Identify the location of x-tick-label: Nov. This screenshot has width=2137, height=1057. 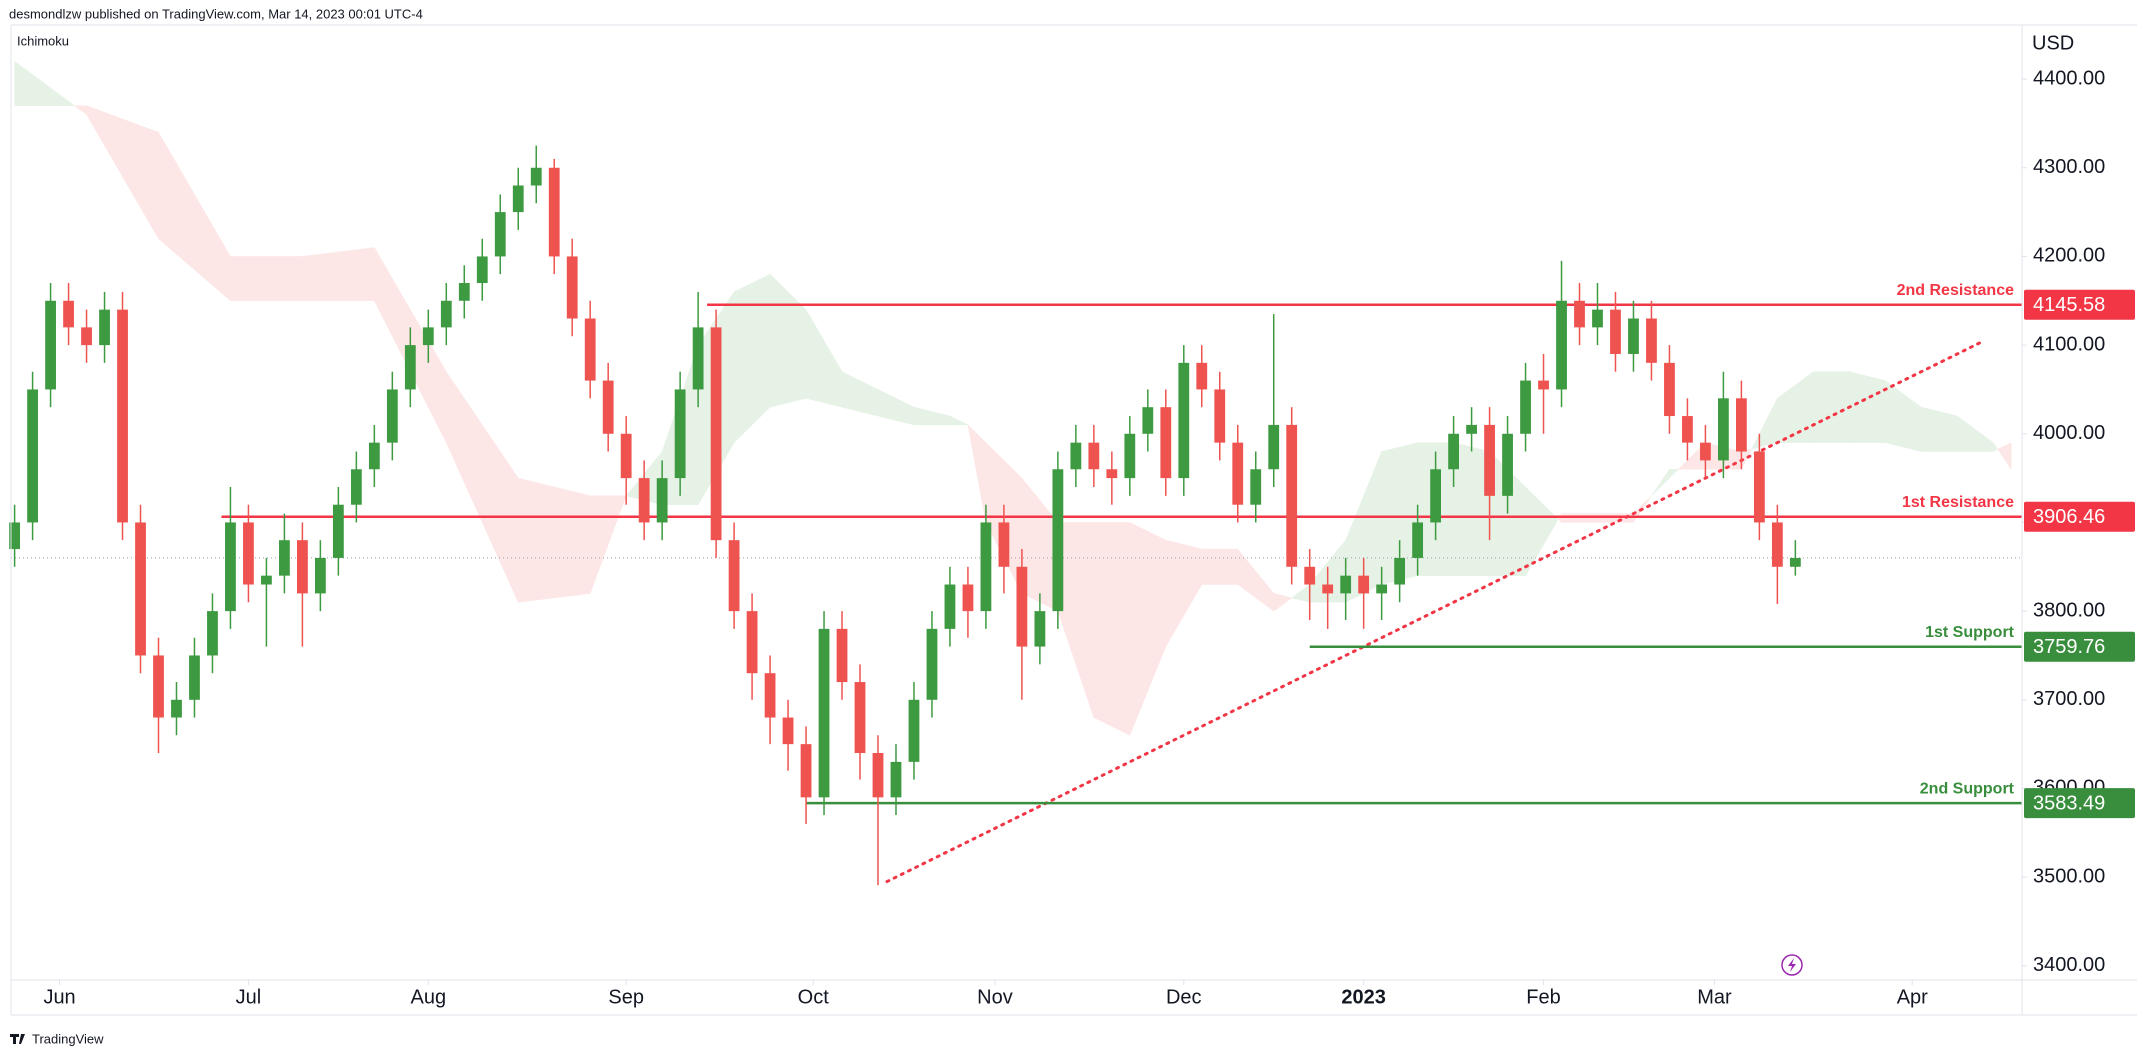
(995, 997).